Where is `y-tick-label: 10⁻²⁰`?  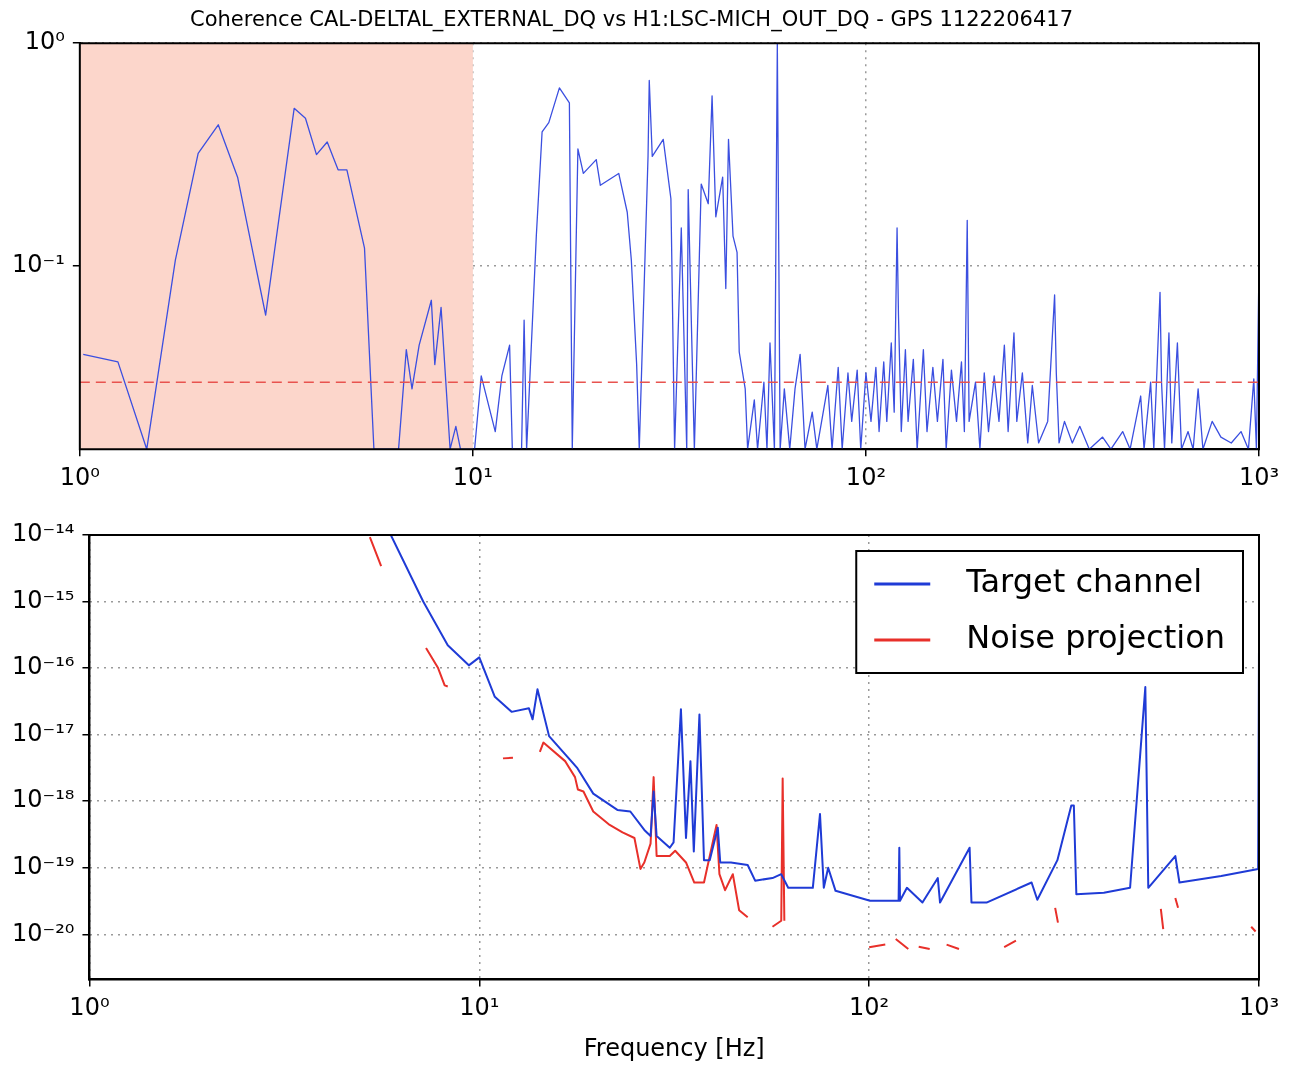
y-tick-label: 10⁻²⁰ is located at coordinates (43, 932).